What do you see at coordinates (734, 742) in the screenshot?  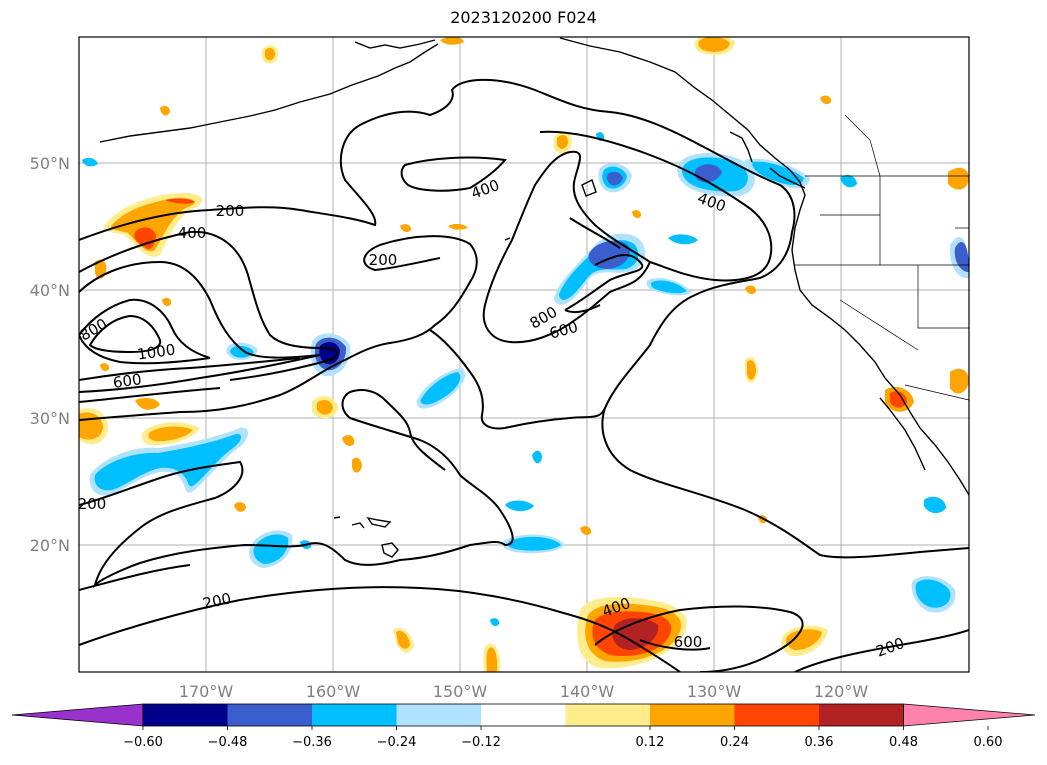 I see `colorbar-tick-label: 0.24` at bounding box center [734, 742].